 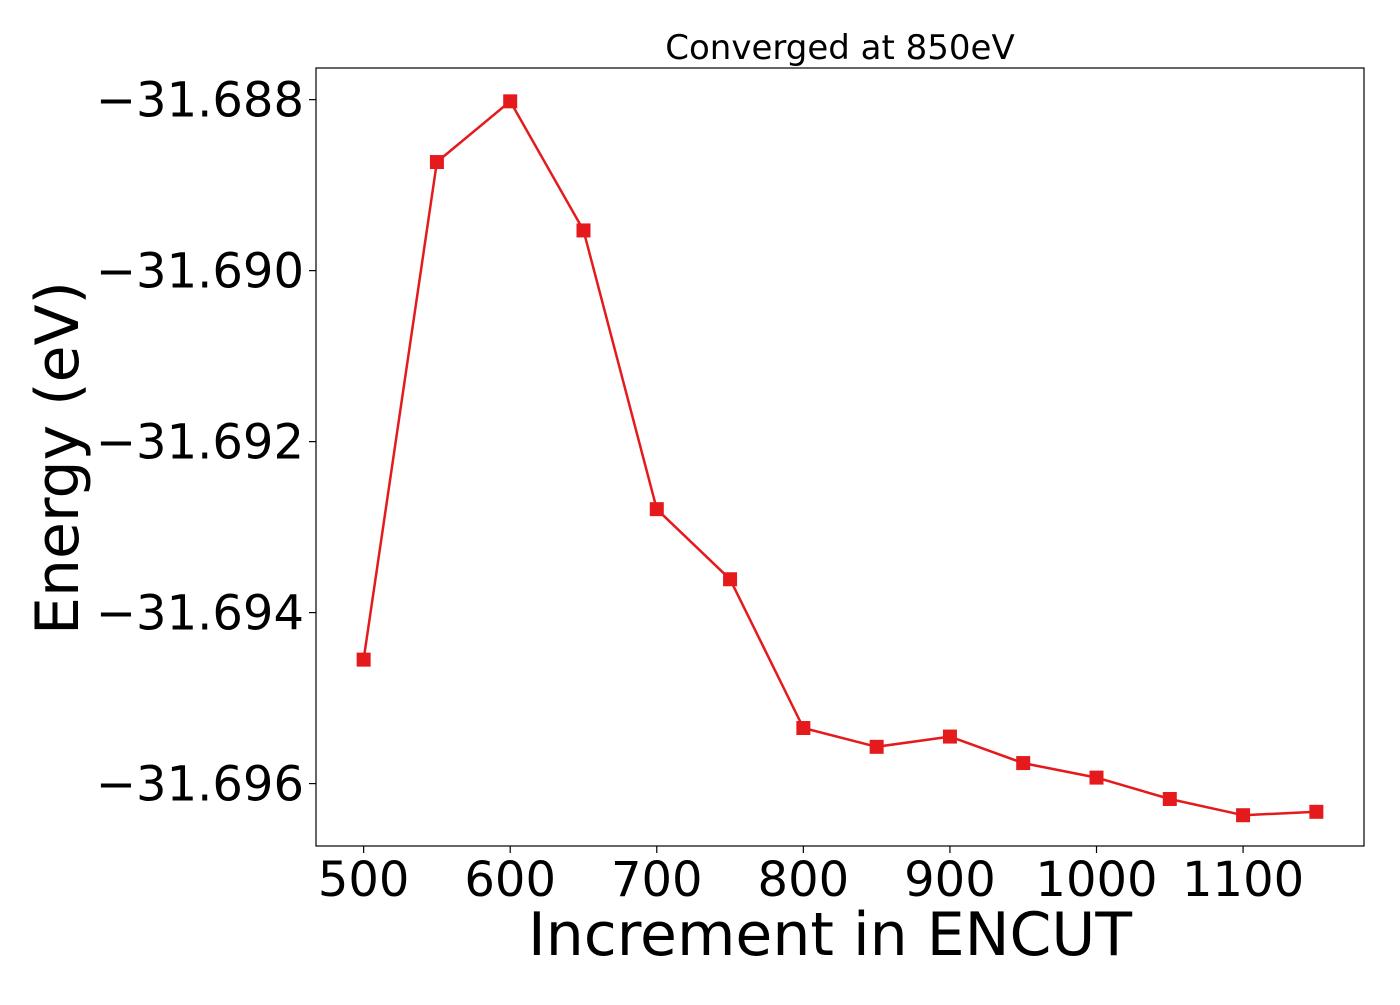 I want to click on x-tick-label: 800, so click(x=804, y=880).